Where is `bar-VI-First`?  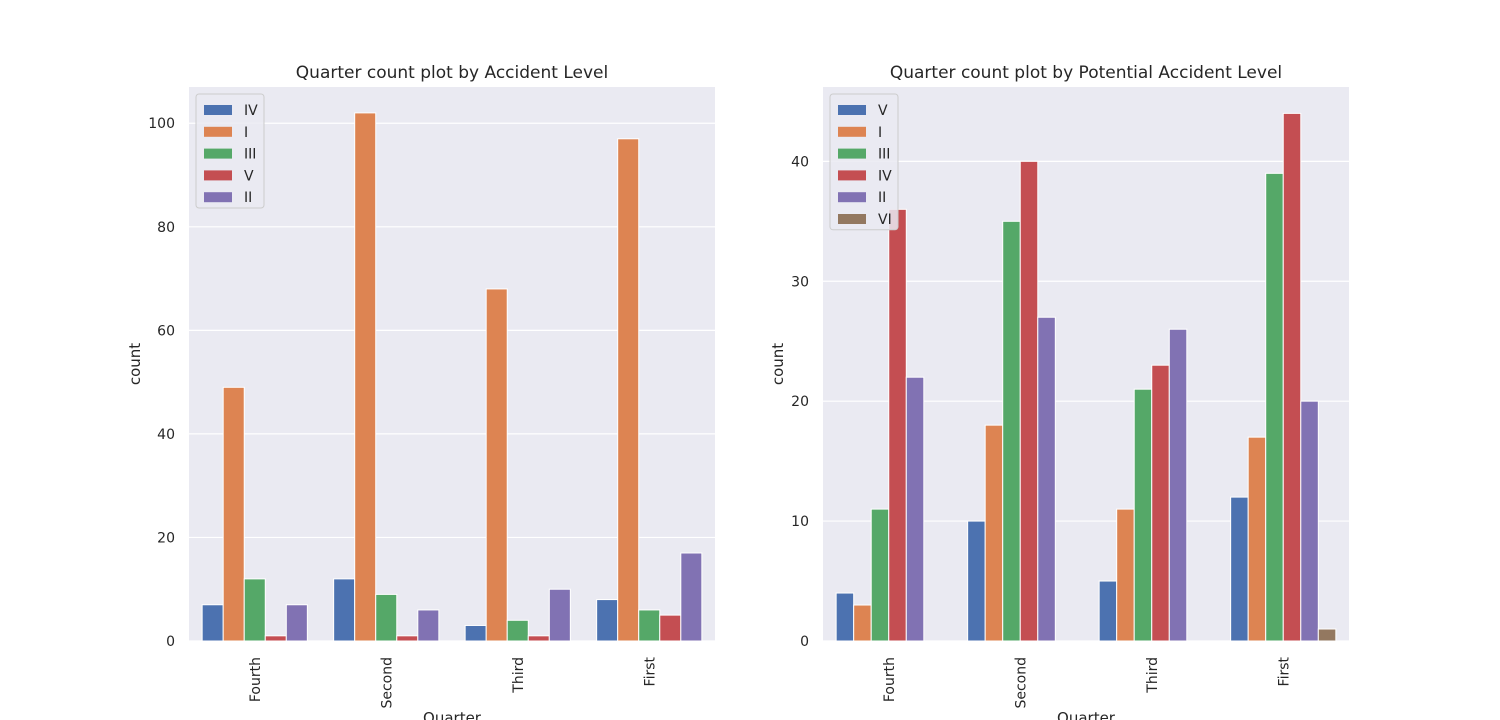
bar-VI-First is located at coordinates (1327, 635).